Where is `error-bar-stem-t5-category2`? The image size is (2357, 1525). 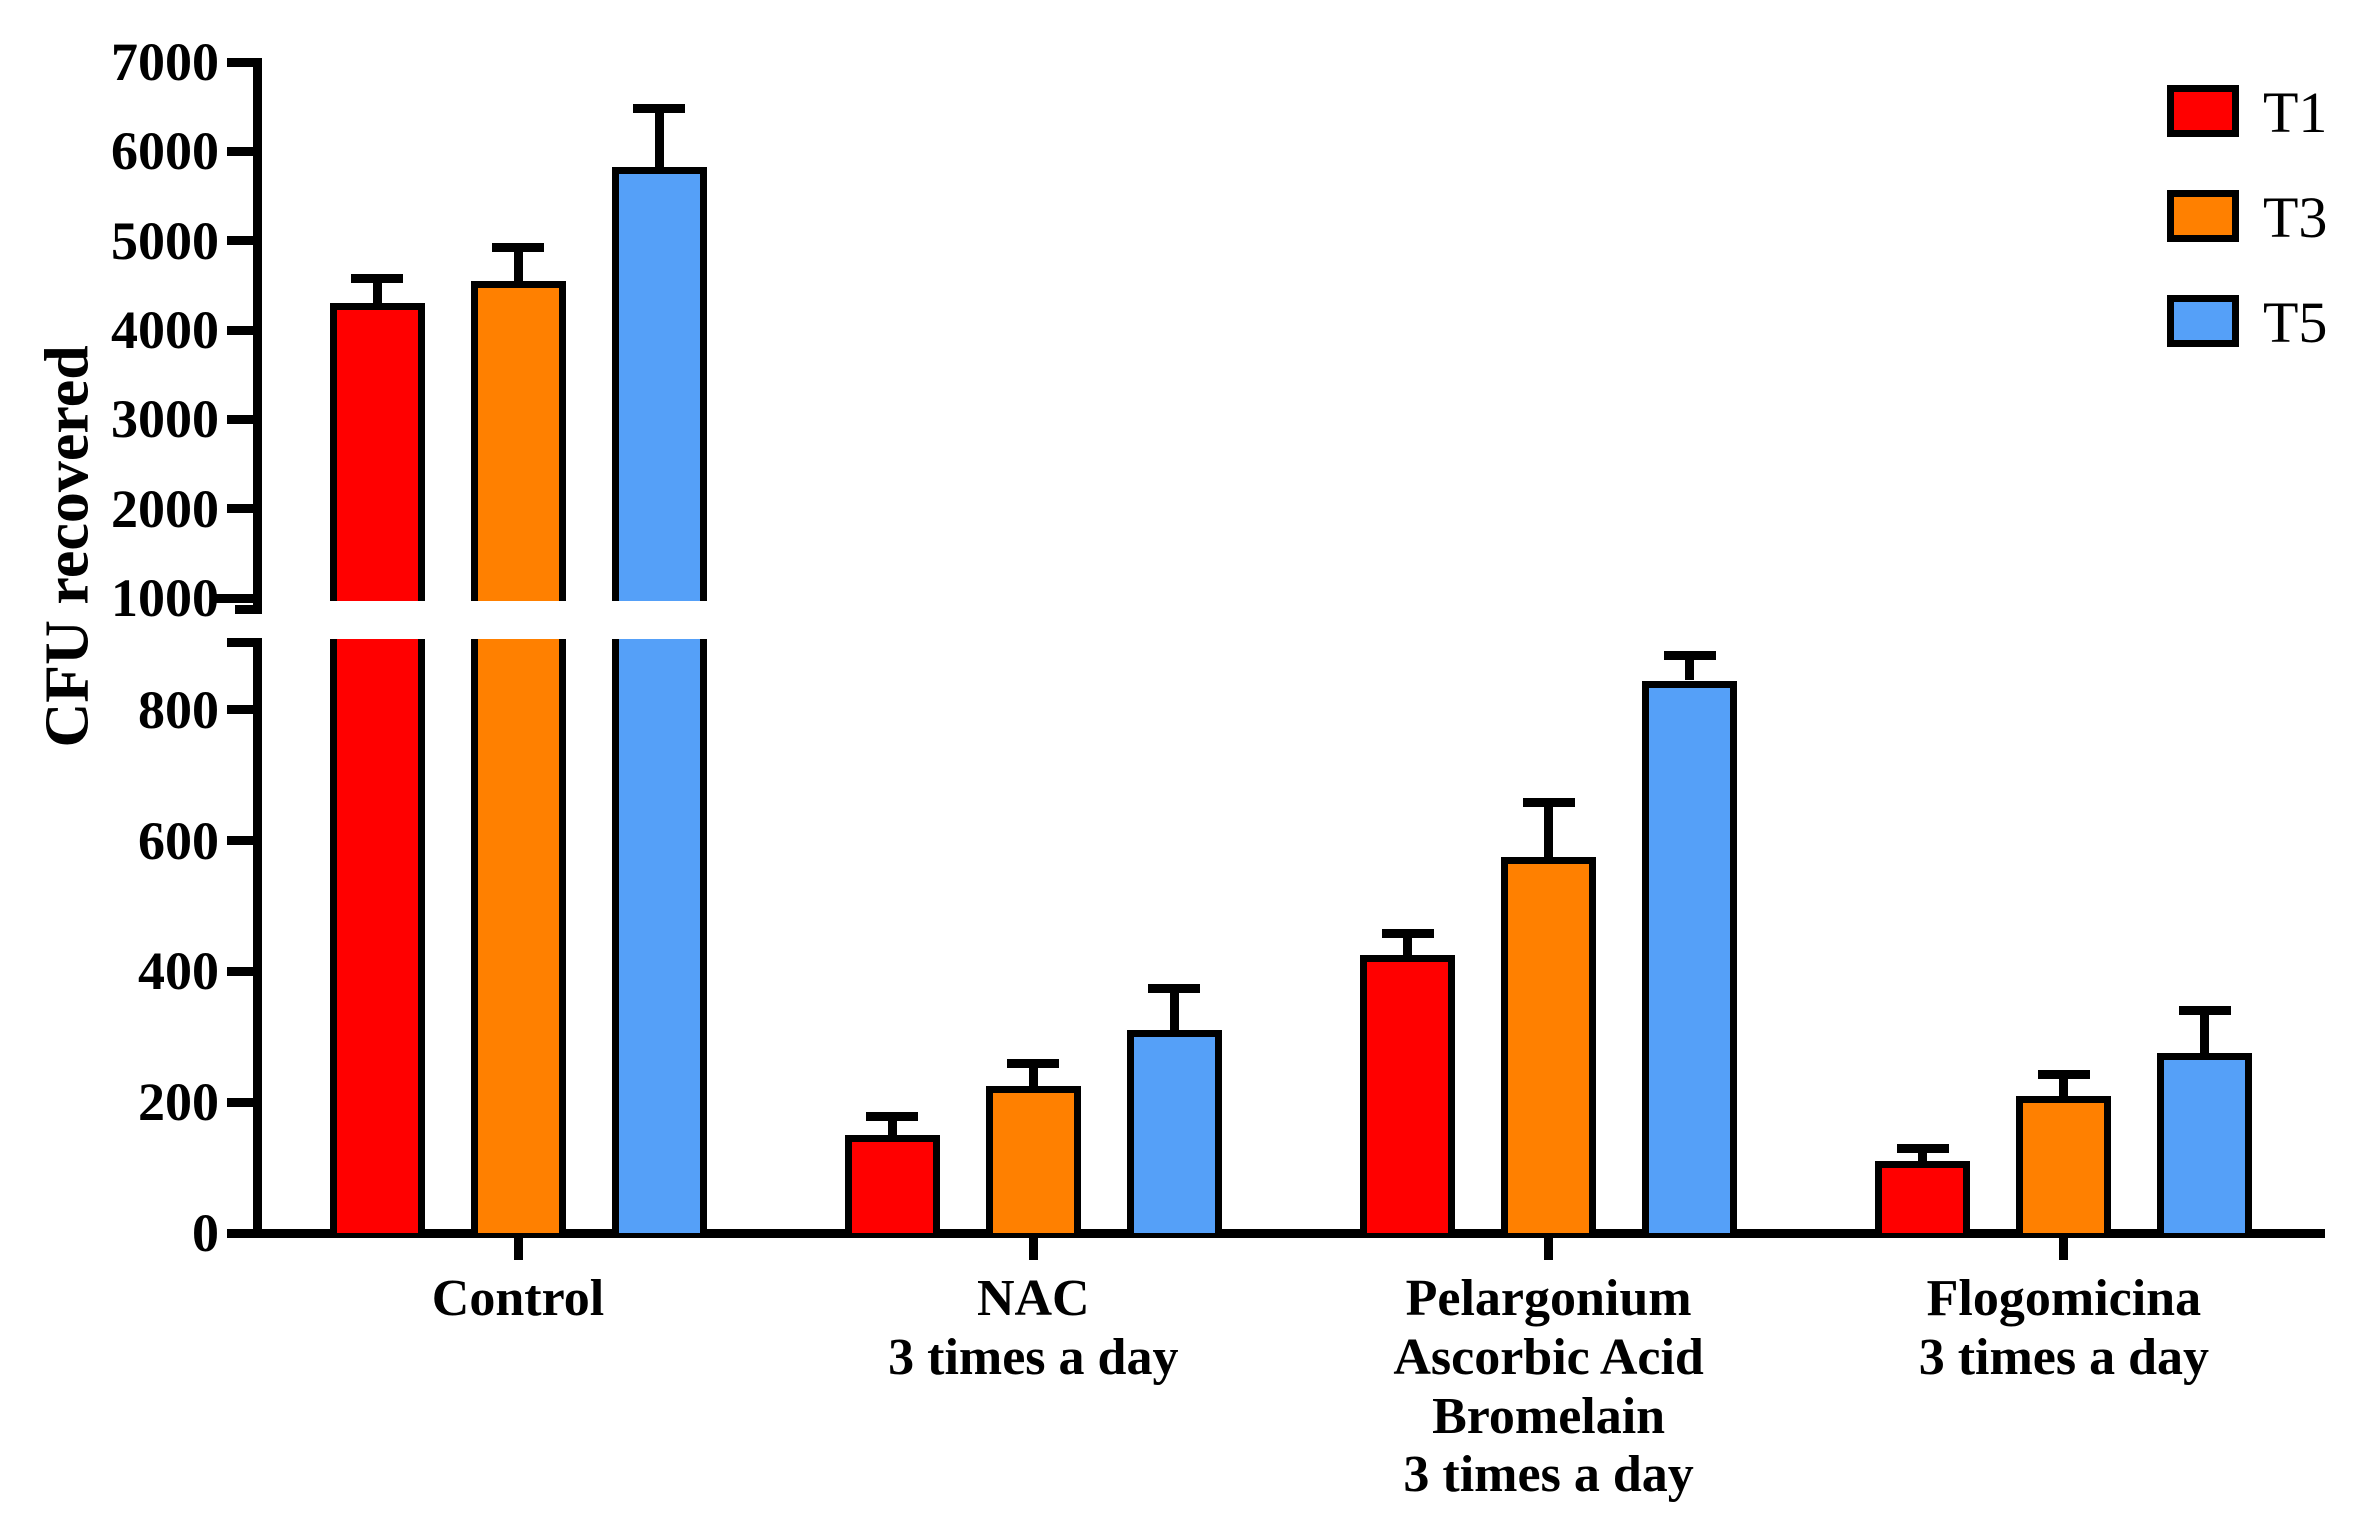
error-bar-stem-t5-category2 is located at coordinates (1690, 669).